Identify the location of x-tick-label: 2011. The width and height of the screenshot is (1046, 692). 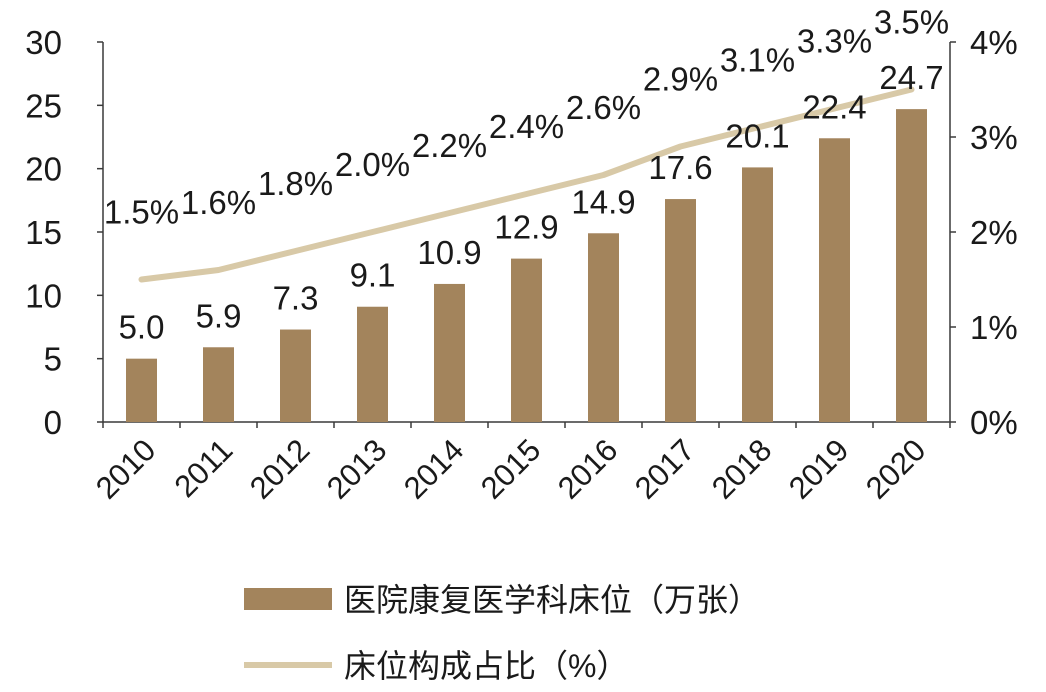
(204, 468).